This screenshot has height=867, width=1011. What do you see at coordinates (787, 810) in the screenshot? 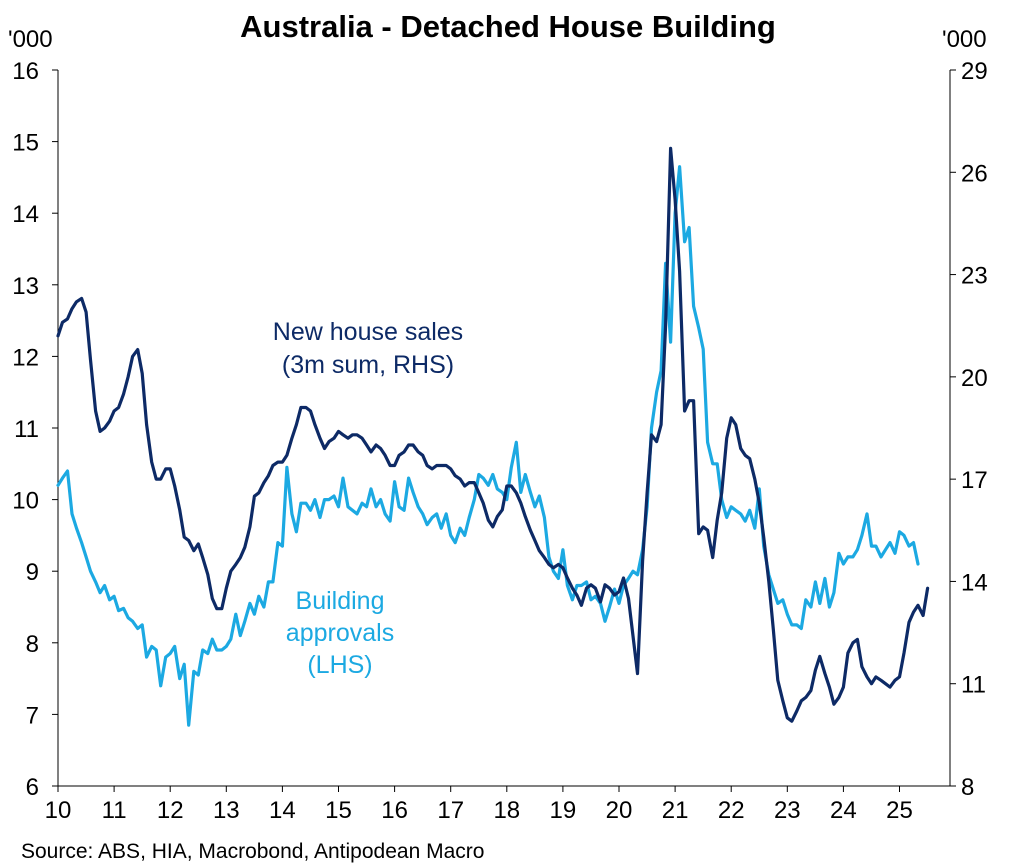
I see `x-tick-label: 23` at bounding box center [787, 810].